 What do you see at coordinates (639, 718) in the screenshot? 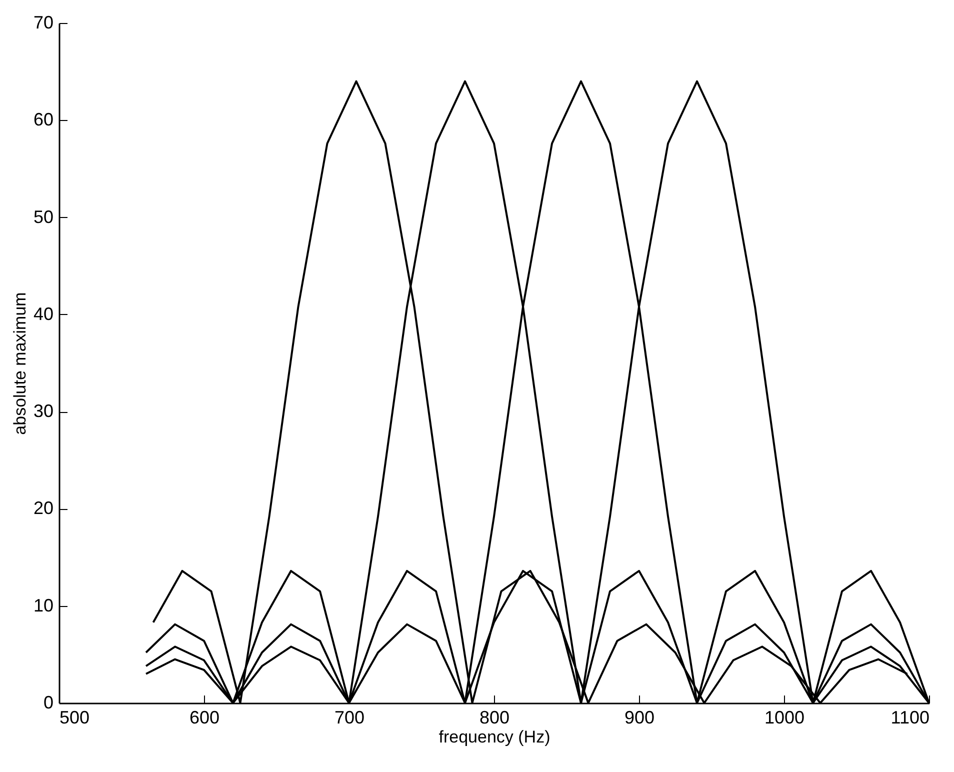
I see `x-tick-label: 900` at bounding box center [639, 718].